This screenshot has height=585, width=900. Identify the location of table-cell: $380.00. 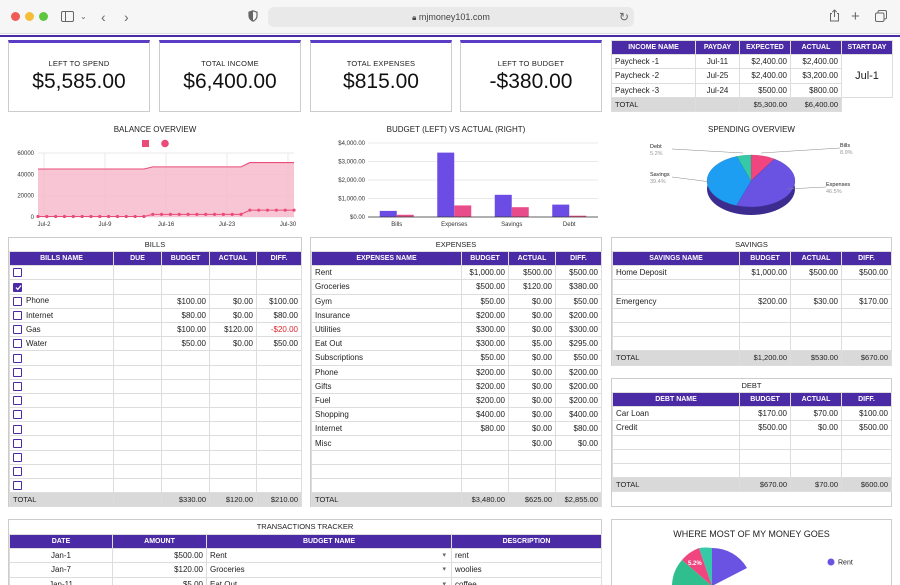
(578, 287).